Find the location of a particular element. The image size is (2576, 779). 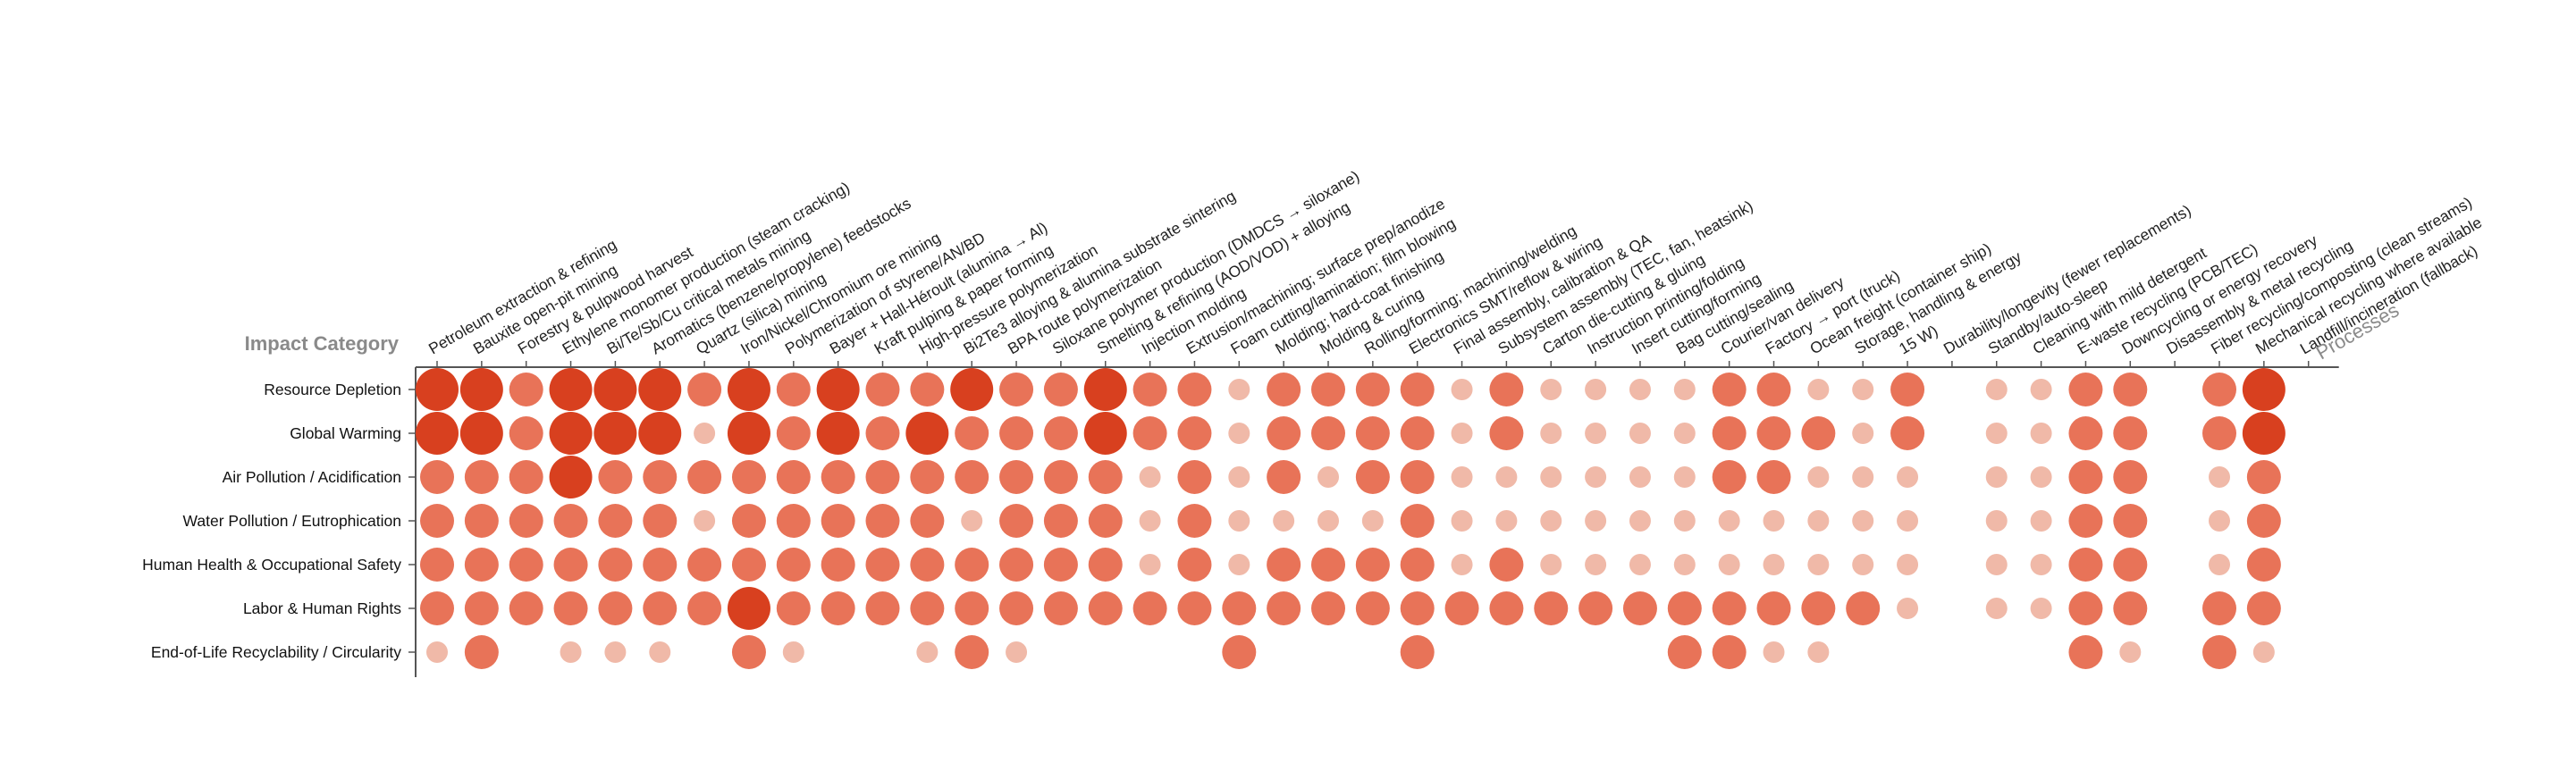

category-label: Human Health & Occupational Safety is located at coordinates (272, 565).